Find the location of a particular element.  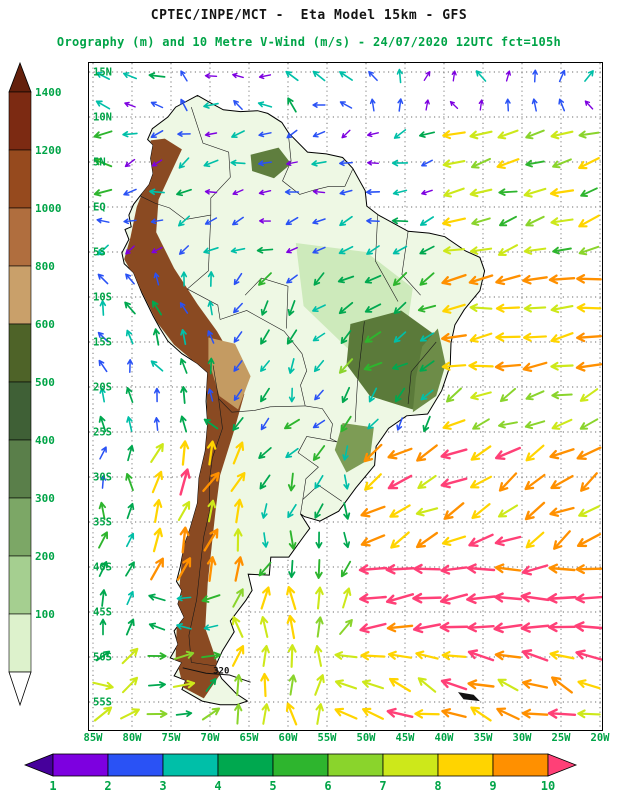

orography-scale-label: 300 is located at coordinates (45, 498).